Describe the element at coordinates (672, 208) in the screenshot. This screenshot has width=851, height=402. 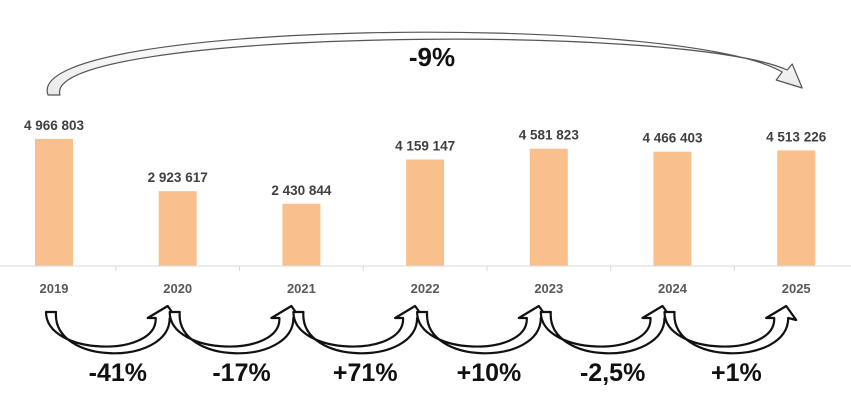
I see `bar-2024` at that location.